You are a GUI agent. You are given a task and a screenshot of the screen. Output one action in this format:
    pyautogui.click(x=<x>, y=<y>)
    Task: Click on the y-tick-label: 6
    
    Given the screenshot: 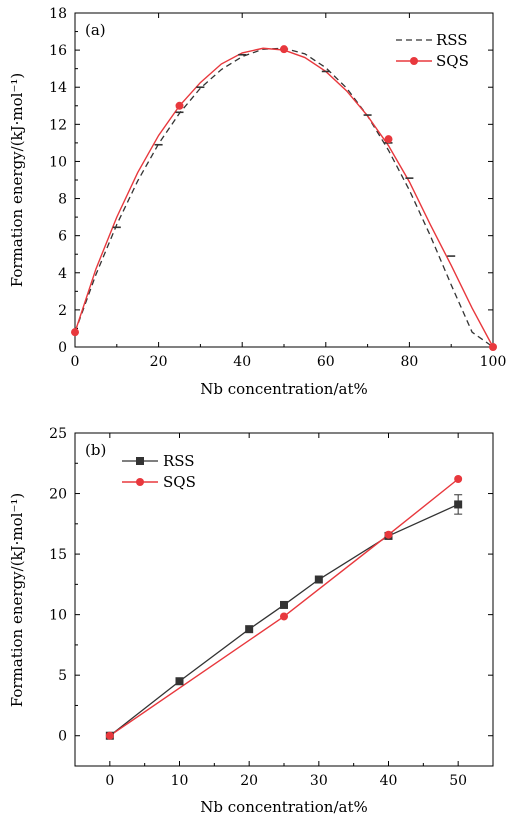 What is the action you would take?
    pyautogui.click(x=62, y=237)
    